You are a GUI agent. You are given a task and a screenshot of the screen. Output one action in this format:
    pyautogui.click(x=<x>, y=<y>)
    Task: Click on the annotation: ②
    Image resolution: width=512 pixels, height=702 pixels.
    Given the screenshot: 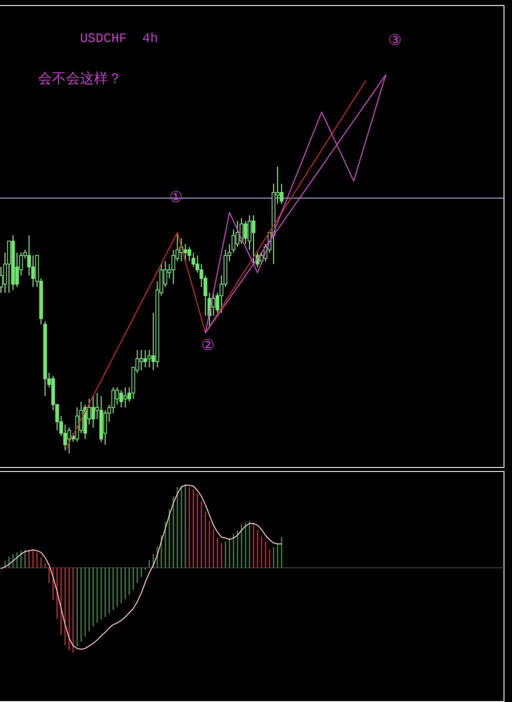 What is the action you would take?
    pyautogui.click(x=208, y=345)
    